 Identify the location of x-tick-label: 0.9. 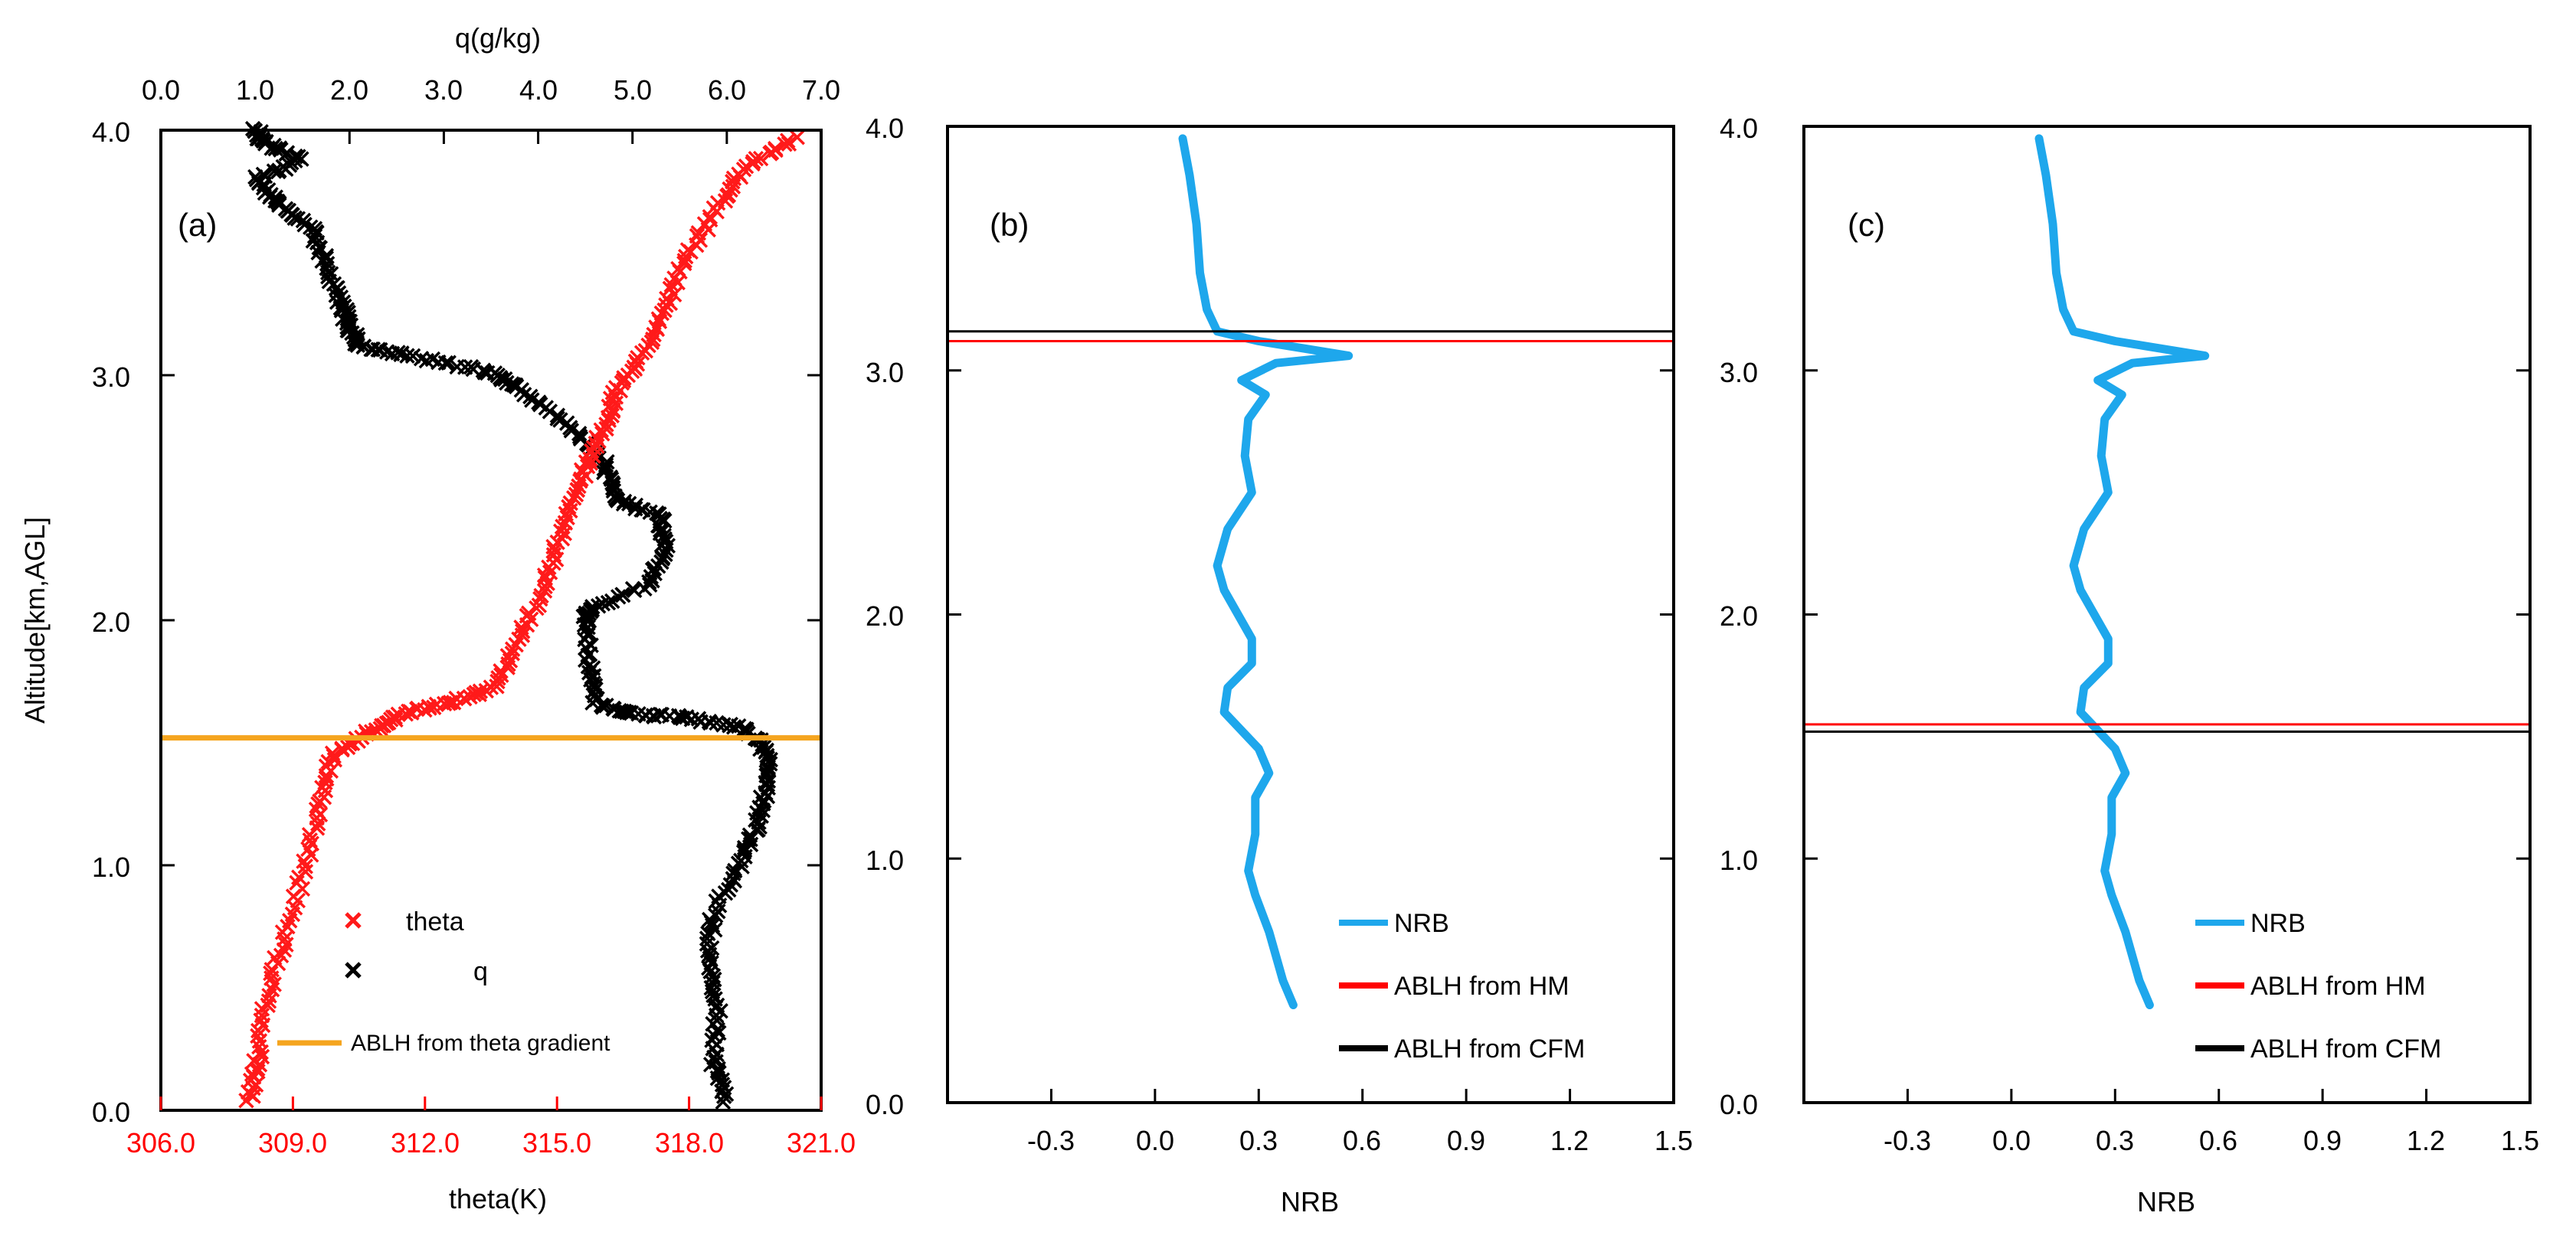
(1466, 1140).